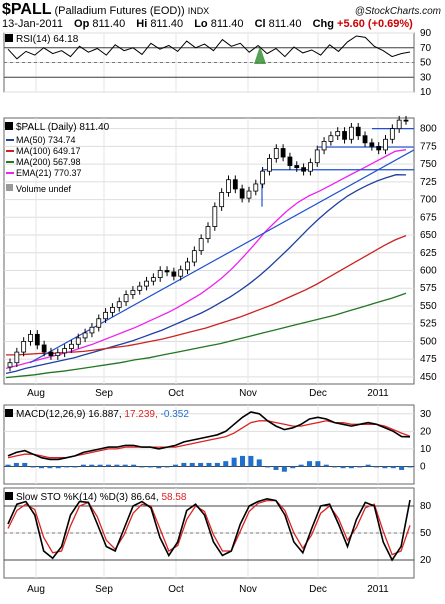 Image resolution: width=445 pixels, height=604 pixels. Describe the element at coordinates (426, 77) in the screenshot. I see `y-tick-label: 30` at that location.